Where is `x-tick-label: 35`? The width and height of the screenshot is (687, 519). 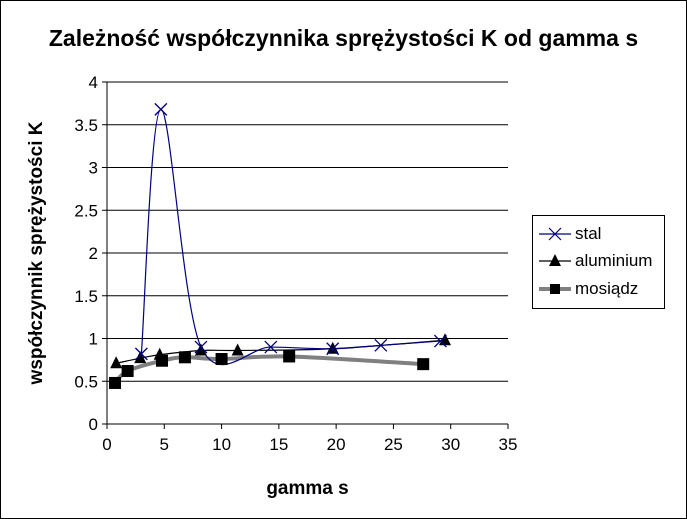
x-tick-label: 35 is located at coordinates (508, 444).